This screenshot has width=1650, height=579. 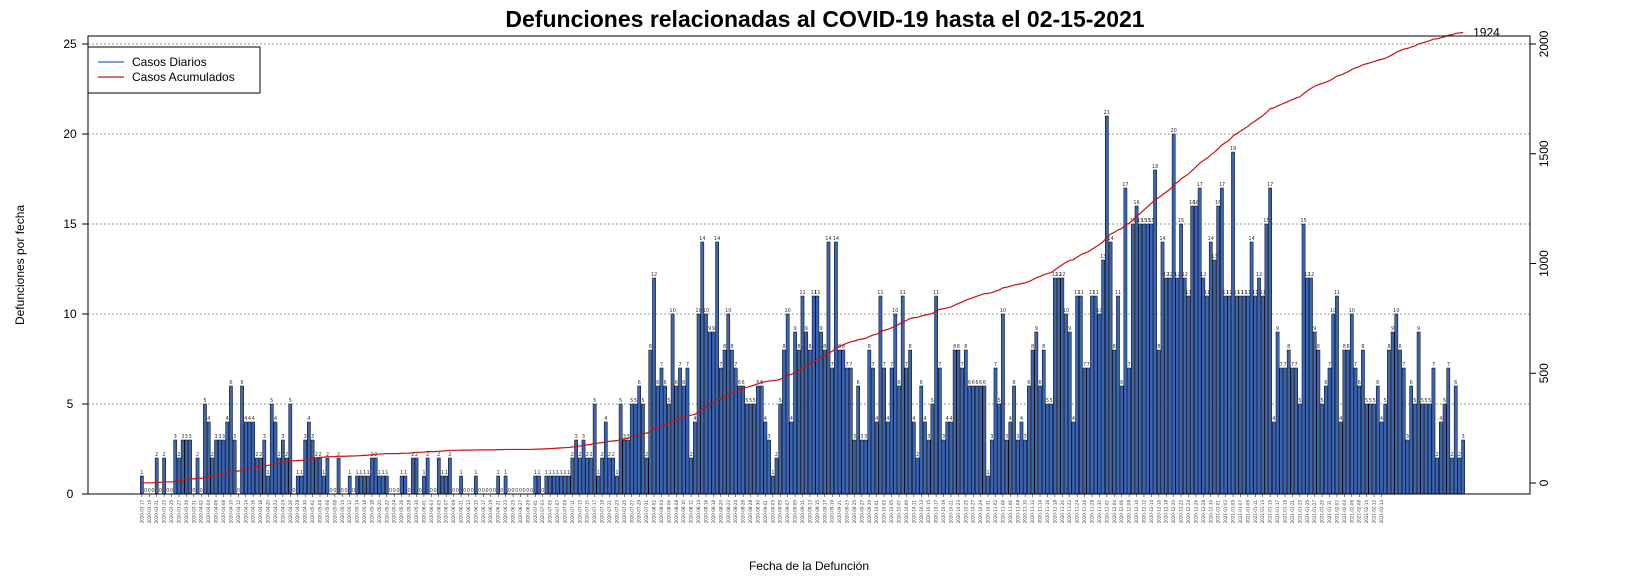 I want to click on x-tick-label: 2021-01-15, so click(x=1270, y=512).